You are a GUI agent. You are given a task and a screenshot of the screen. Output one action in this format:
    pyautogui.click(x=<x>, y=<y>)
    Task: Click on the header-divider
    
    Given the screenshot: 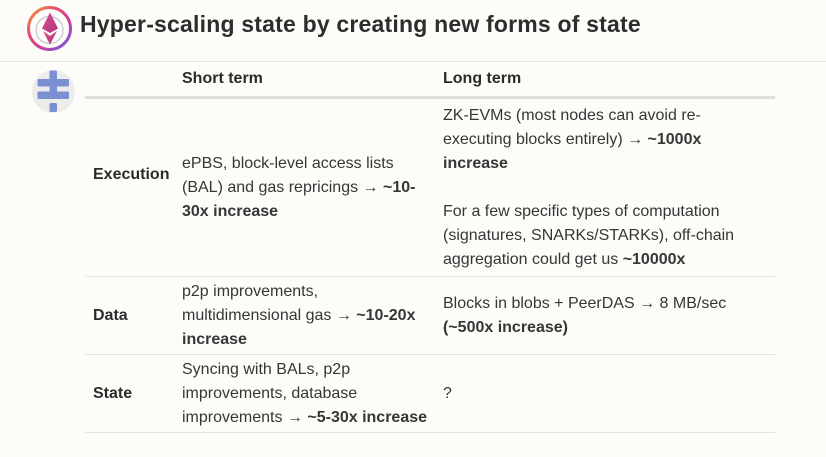 What is the action you would take?
    pyautogui.click(x=413, y=61)
    